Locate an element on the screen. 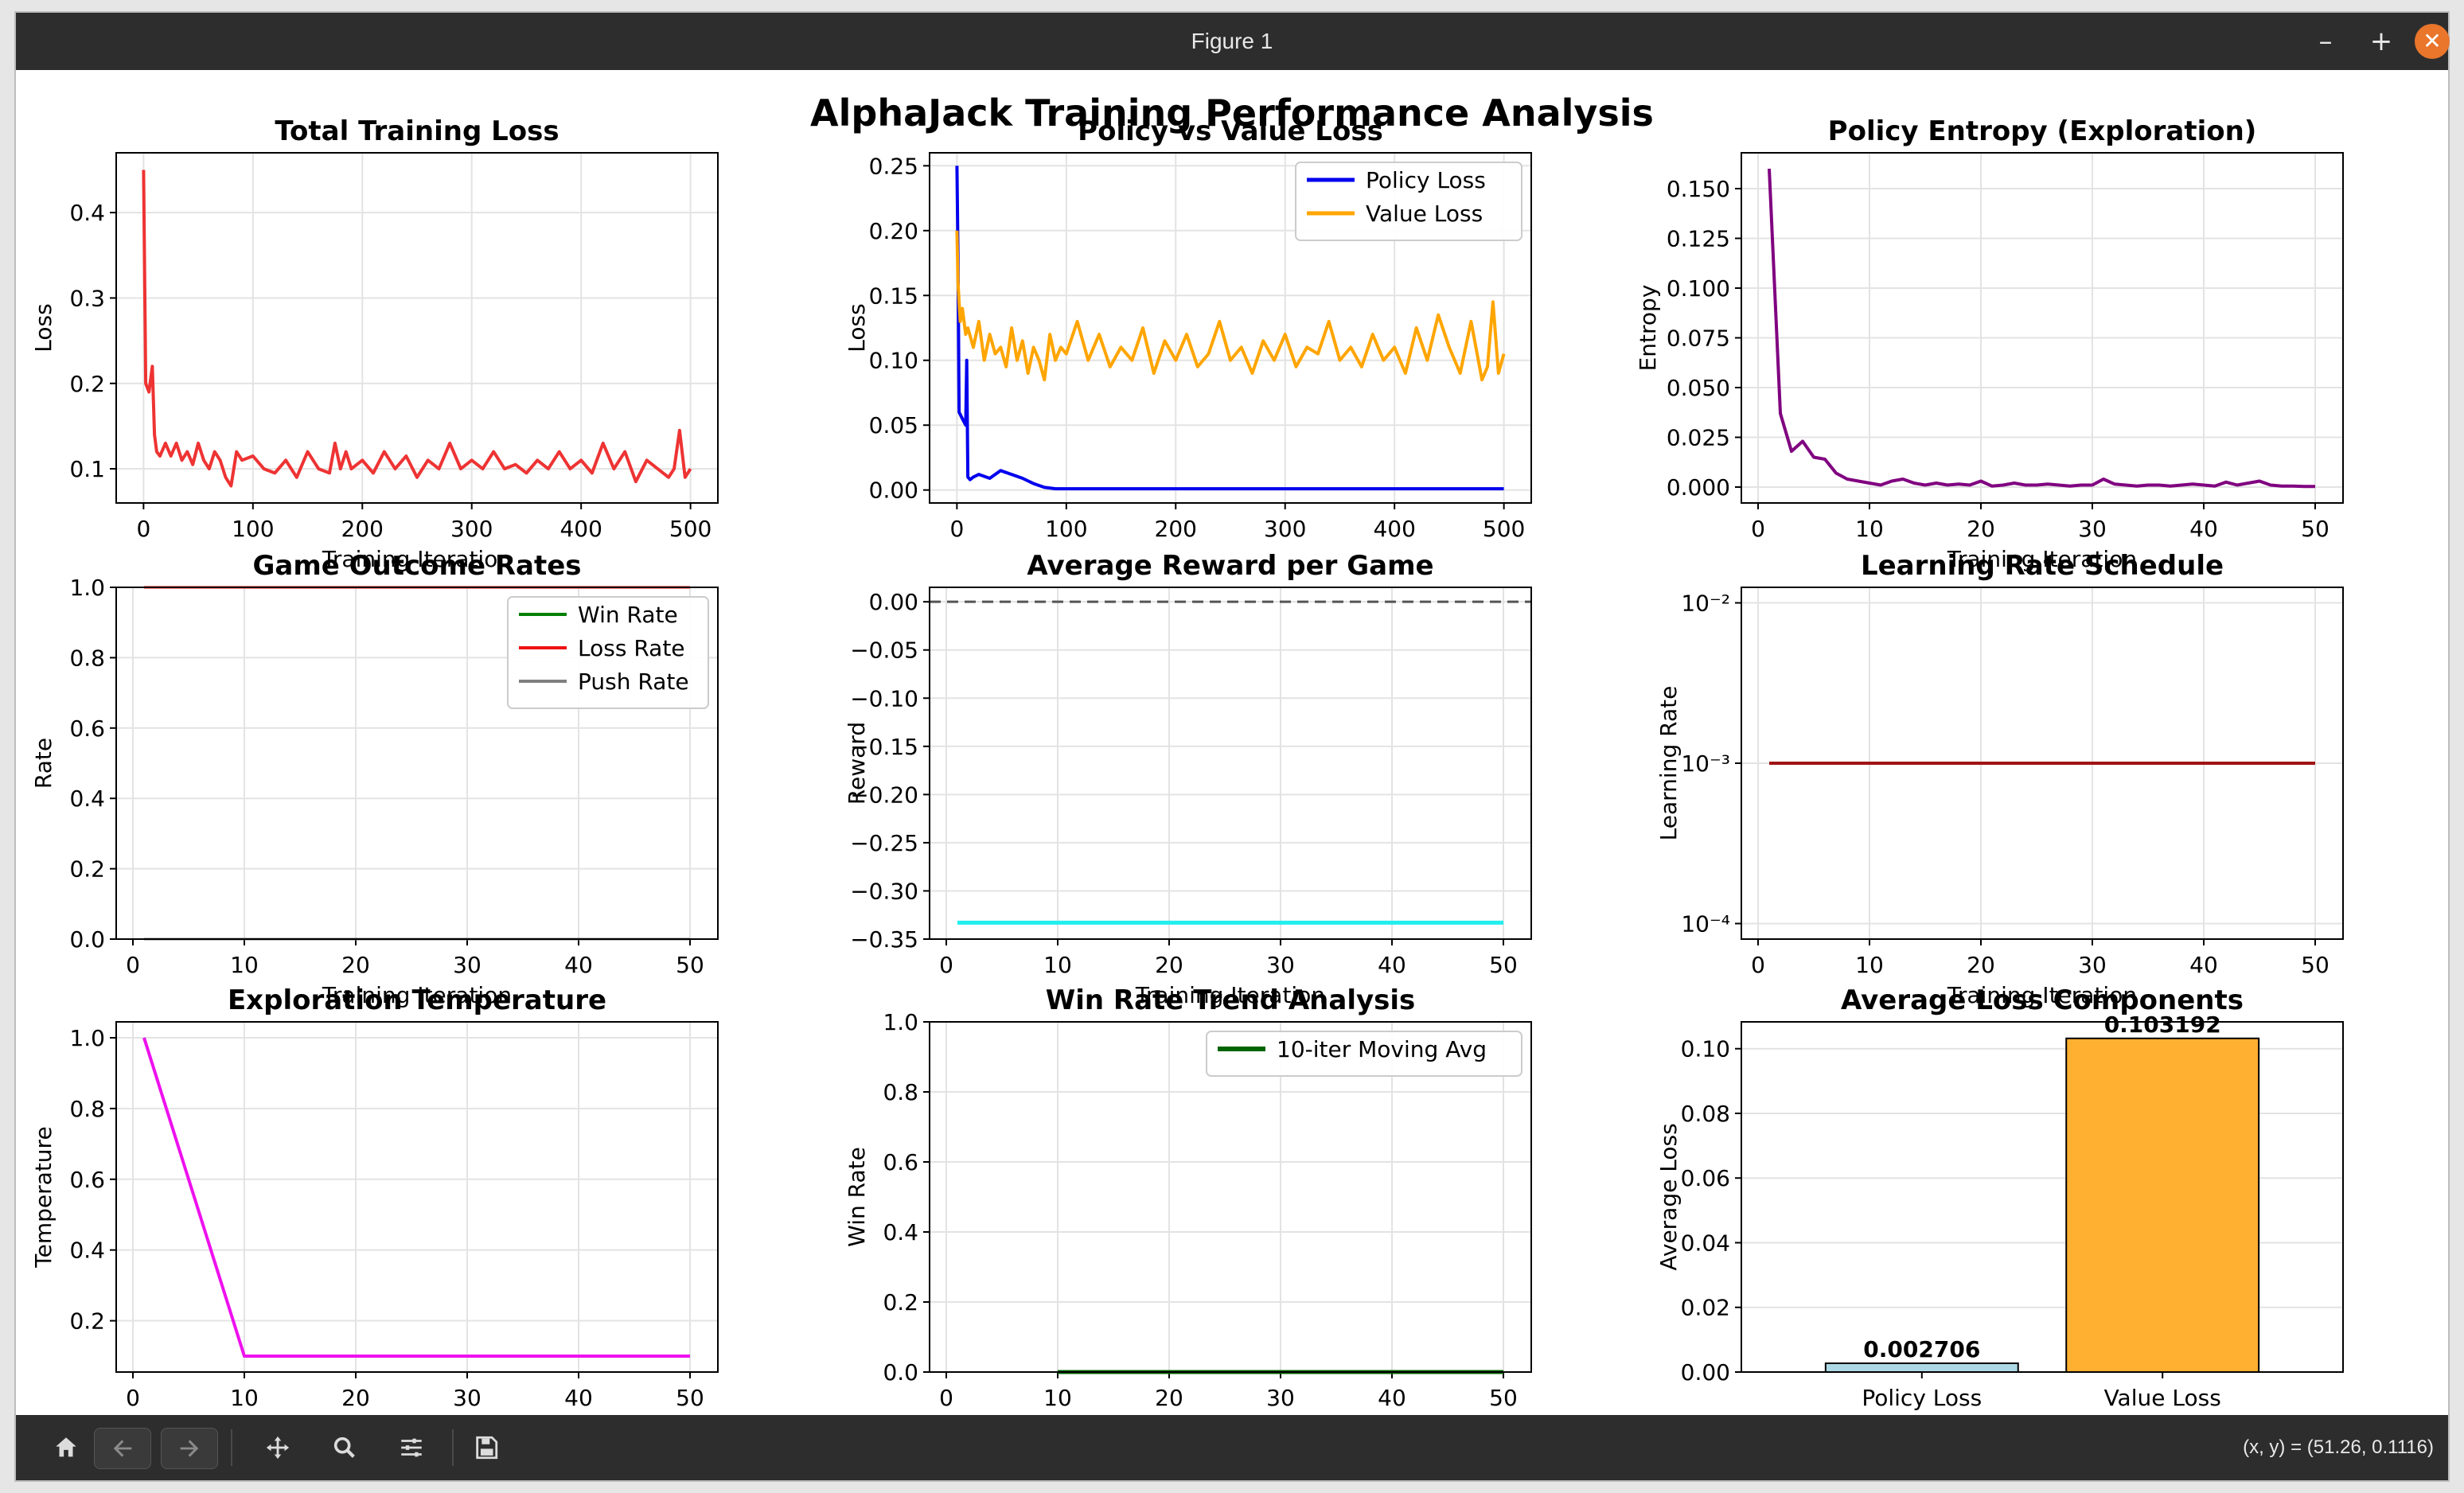 Image resolution: width=2464 pixels, height=1493 pixels. x-tick-label: 40 is located at coordinates (578, 965).